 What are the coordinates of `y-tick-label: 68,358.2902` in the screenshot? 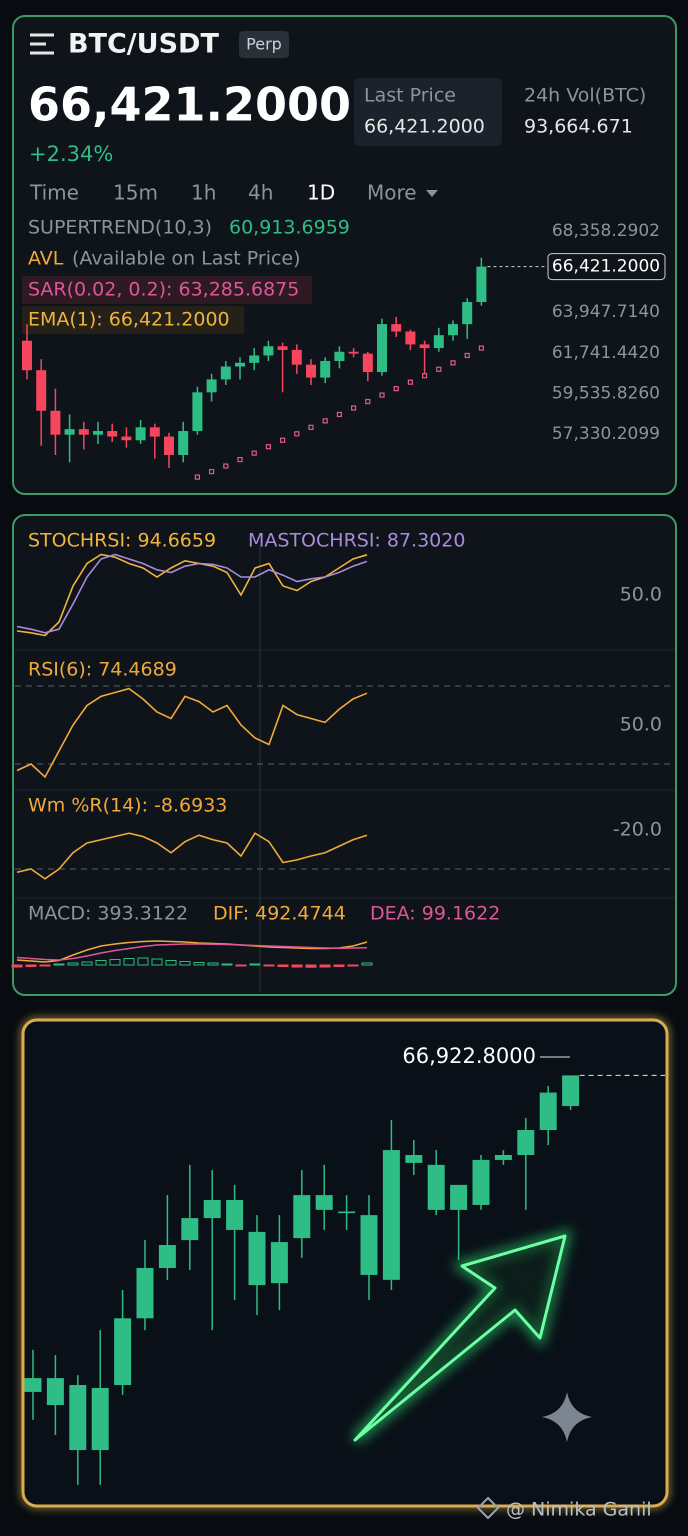 It's located at (606, 231).